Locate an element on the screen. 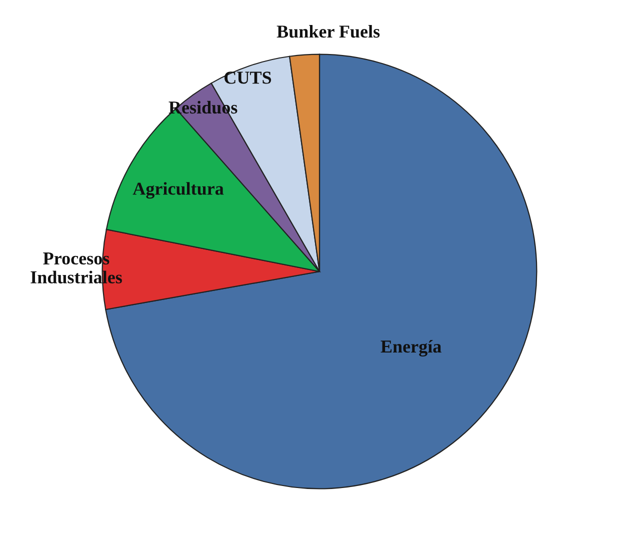  slice-label: CUTS is located at coordinates (248, 78).